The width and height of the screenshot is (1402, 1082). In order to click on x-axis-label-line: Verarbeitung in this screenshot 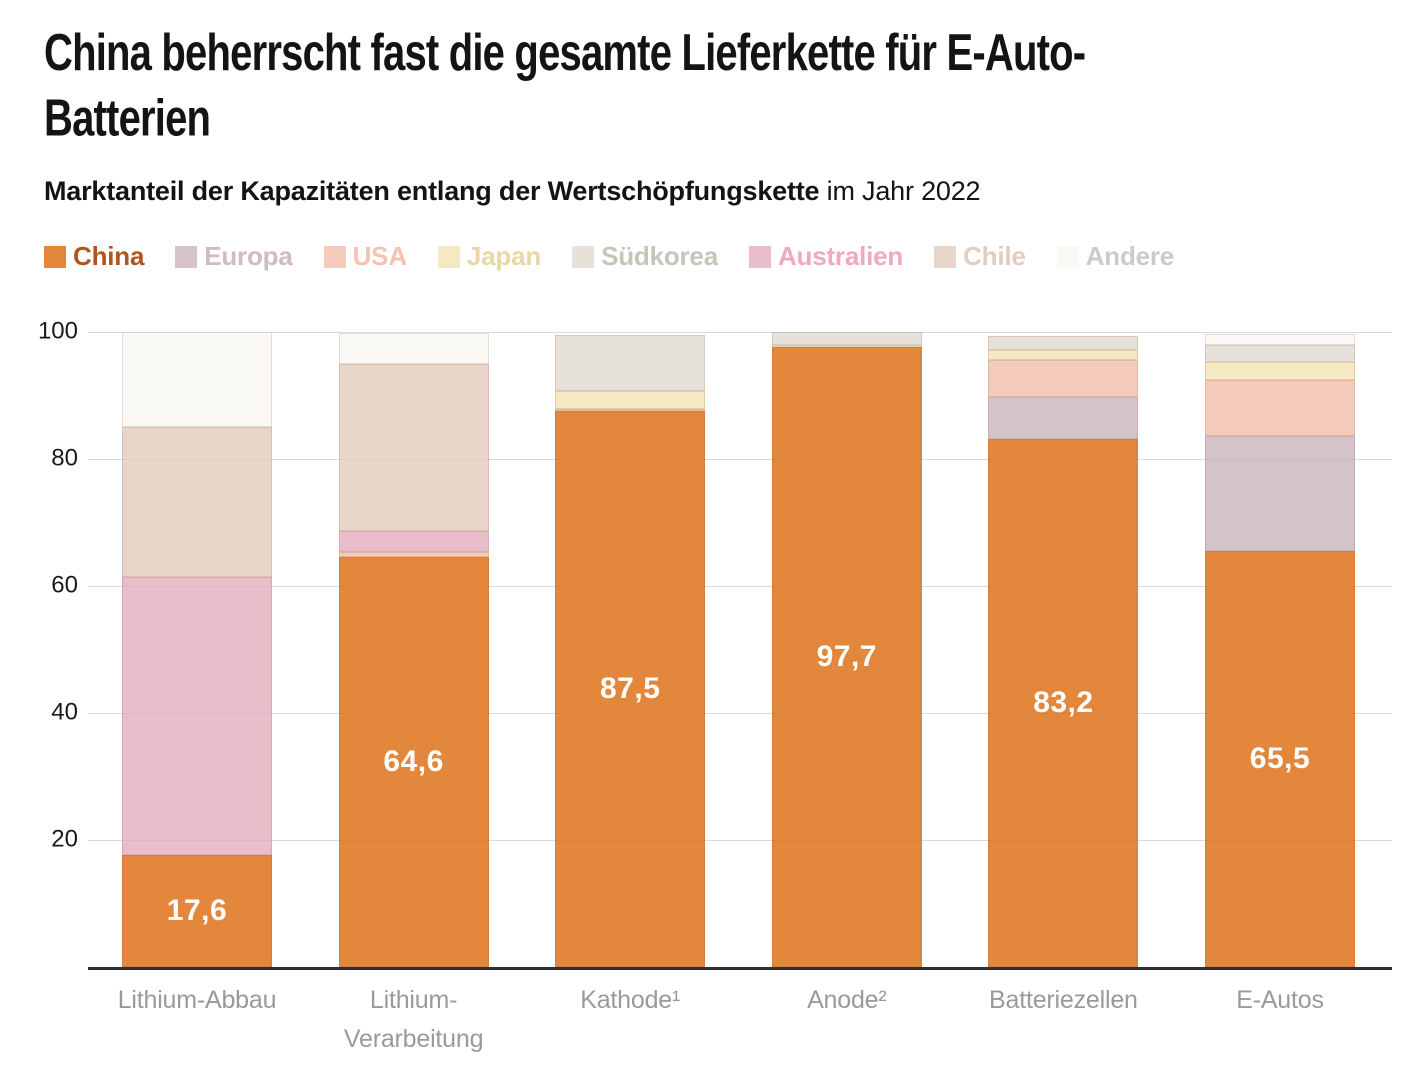, I will do `click(413, 1039)`.